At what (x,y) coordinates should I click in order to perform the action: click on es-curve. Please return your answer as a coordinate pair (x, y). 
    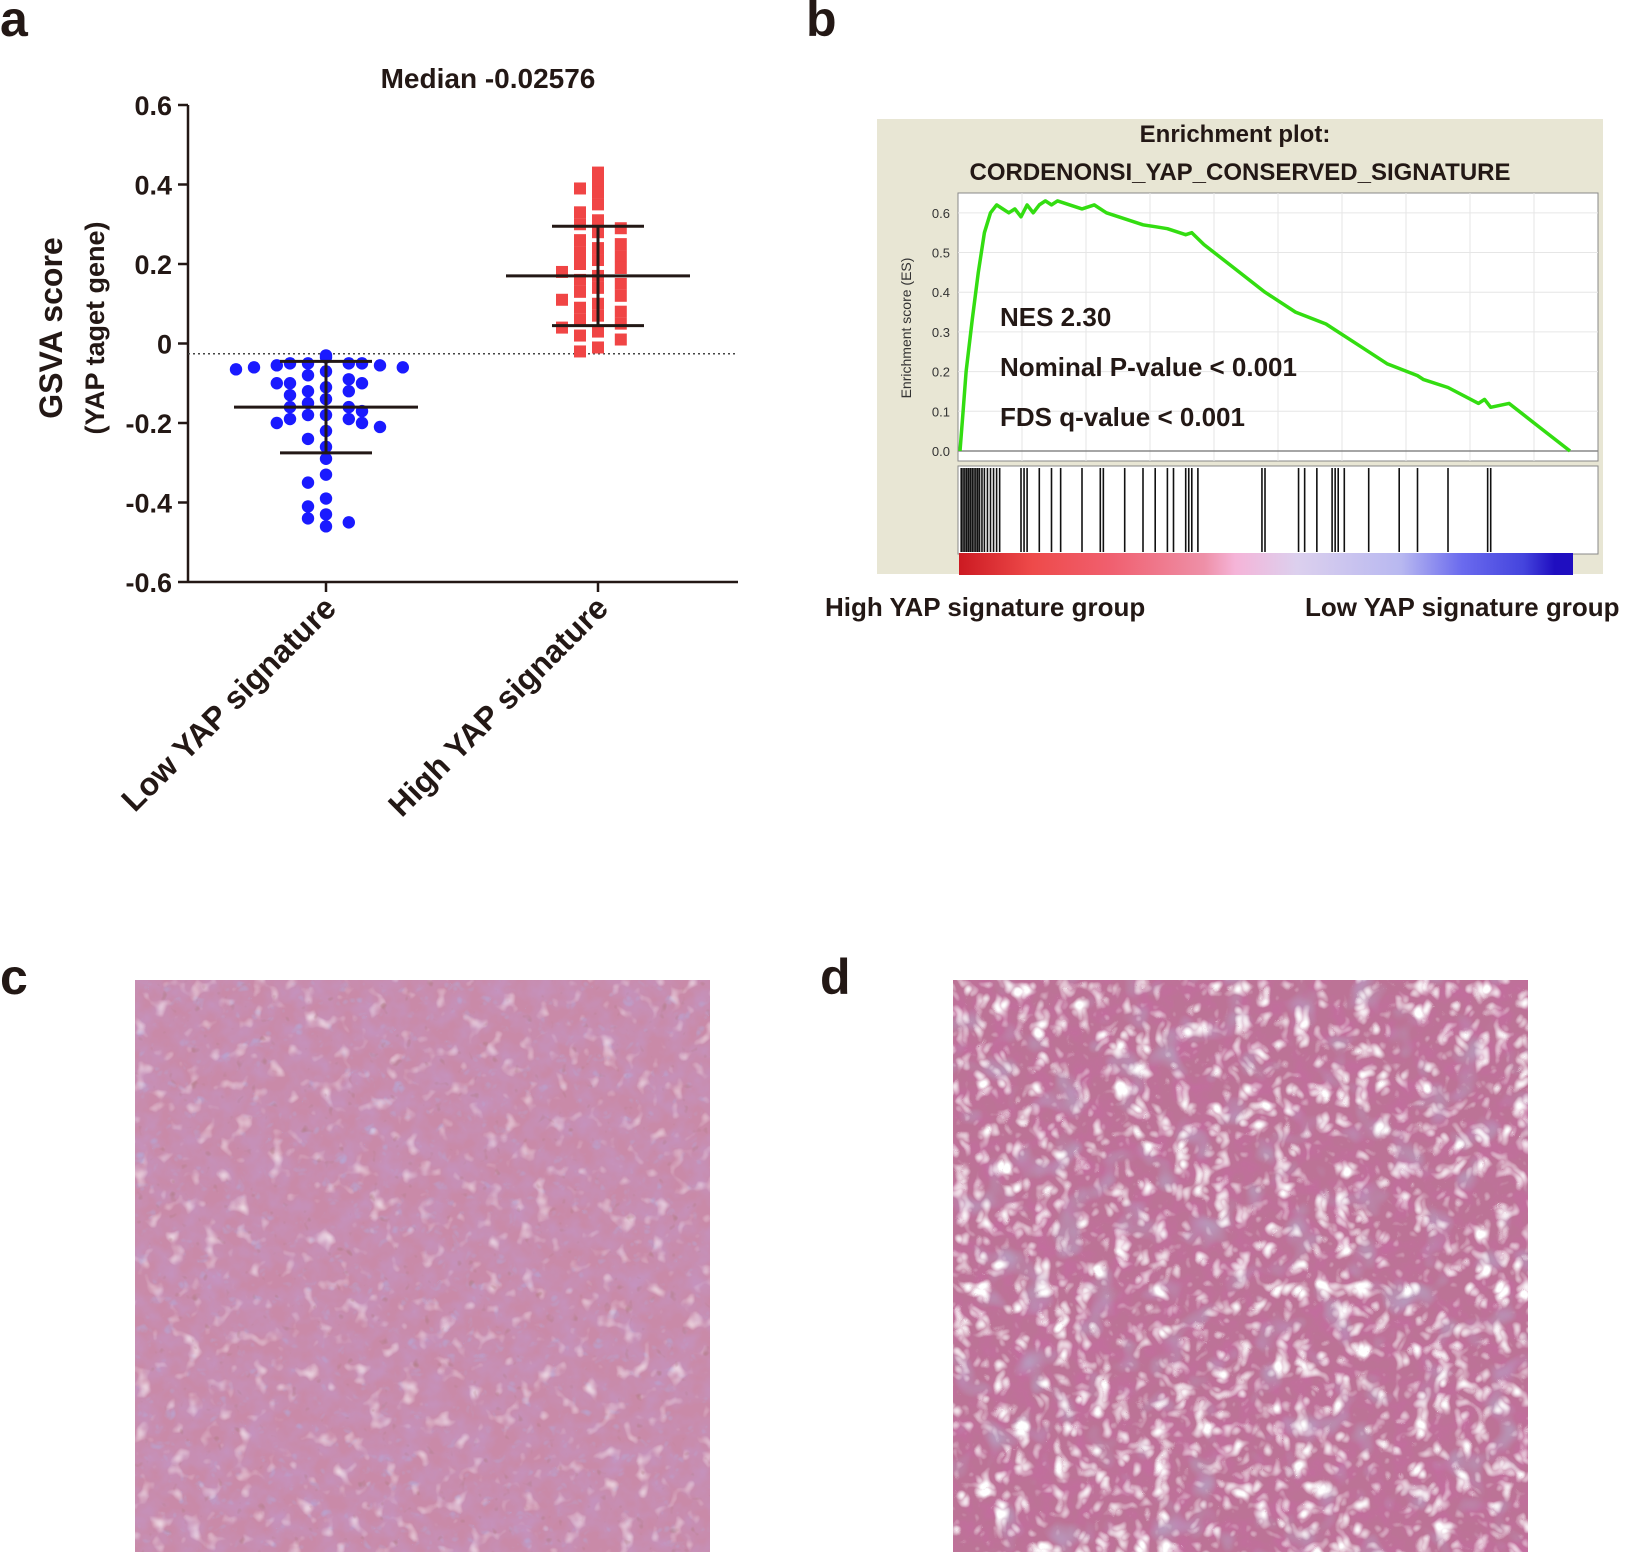
    Looking at the image, I should click on (1265, 326).